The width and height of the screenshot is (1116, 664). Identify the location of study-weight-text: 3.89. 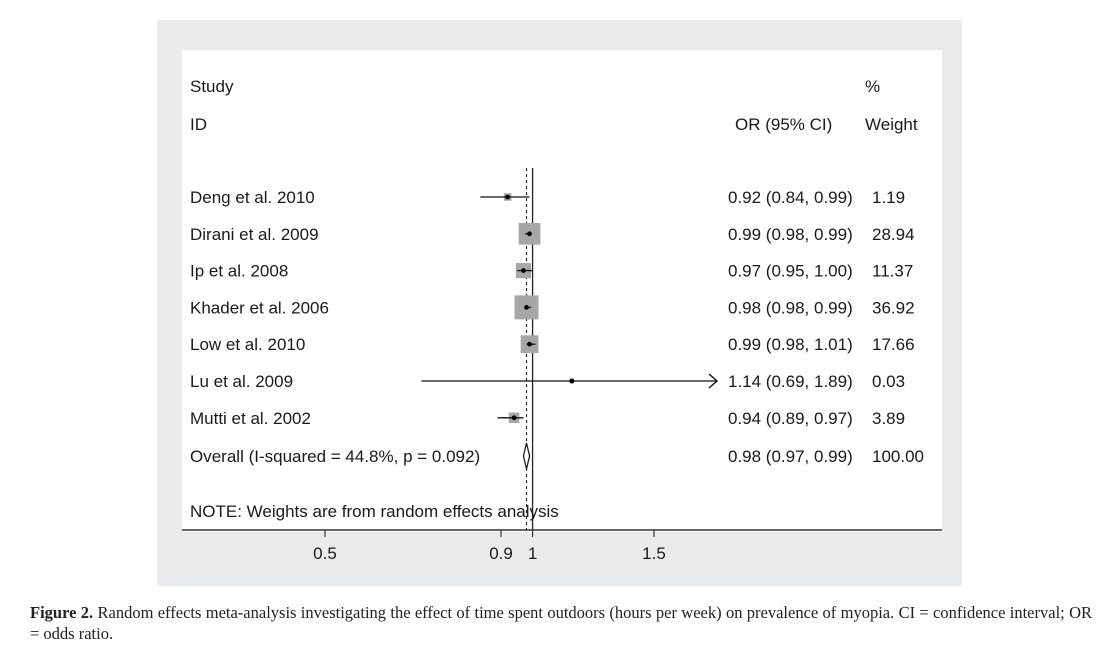
(888, 418).